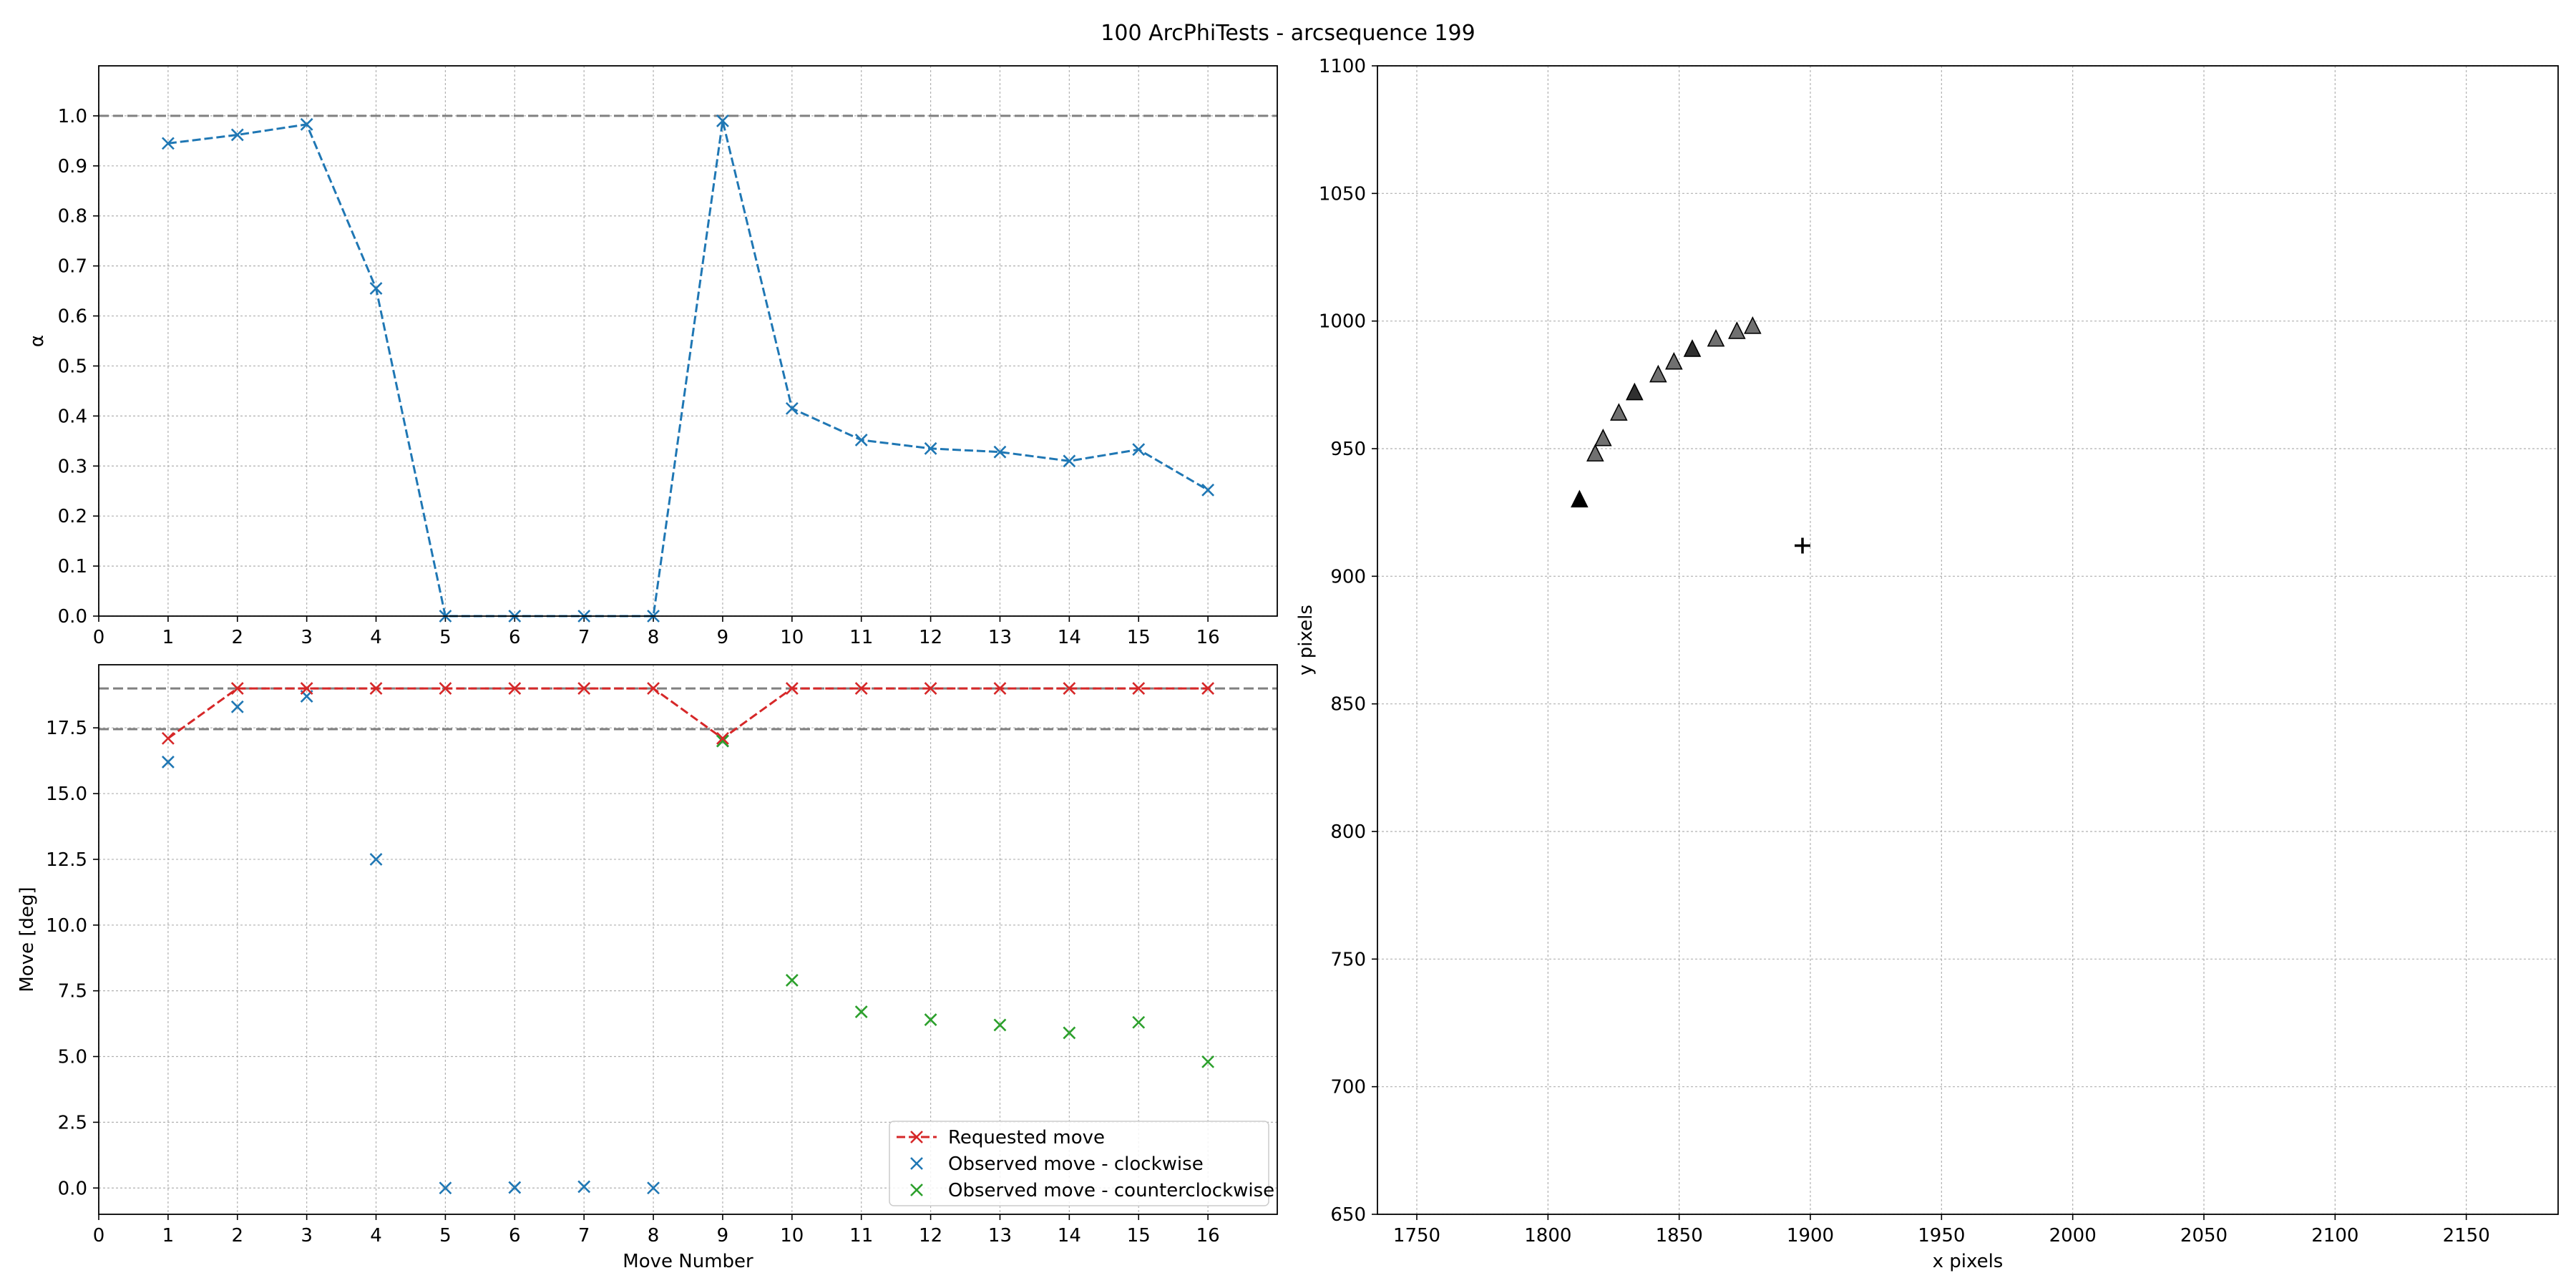 This screenshot has height=1288, width=2576. What do you see at coordinates (930, 637) in the screenshot?
I see `x-tick-label: 12` at bounding box center [930, 637].